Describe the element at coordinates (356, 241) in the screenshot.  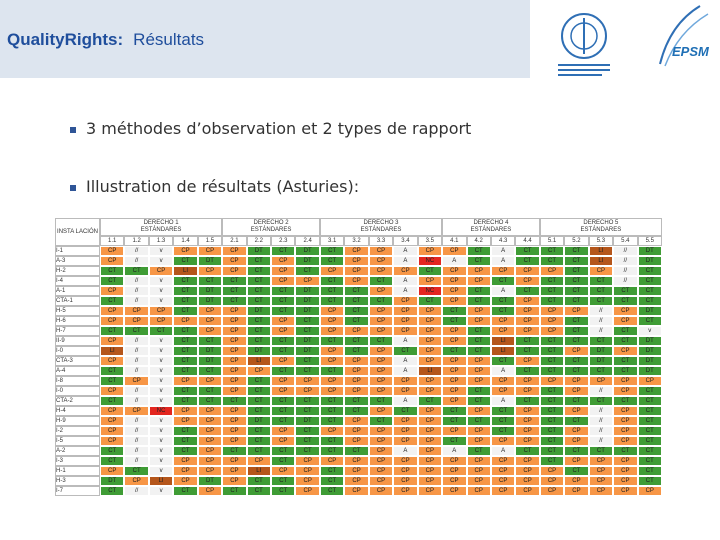
I see `column-header: 3.2` at that location.